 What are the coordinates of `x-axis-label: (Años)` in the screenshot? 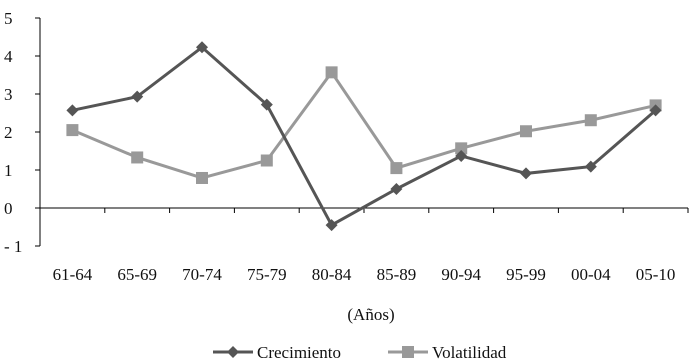 It's located at (370, 314).